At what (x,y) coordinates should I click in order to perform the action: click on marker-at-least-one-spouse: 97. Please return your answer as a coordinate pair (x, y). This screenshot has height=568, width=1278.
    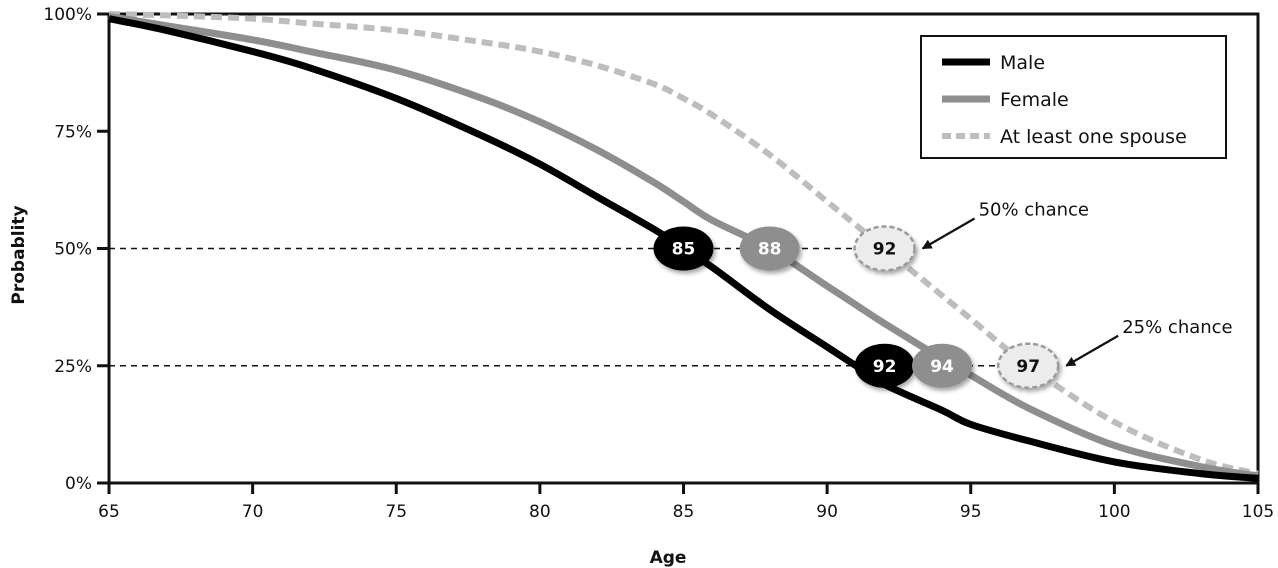
    Looking at the image, I should click on (1028, 365).